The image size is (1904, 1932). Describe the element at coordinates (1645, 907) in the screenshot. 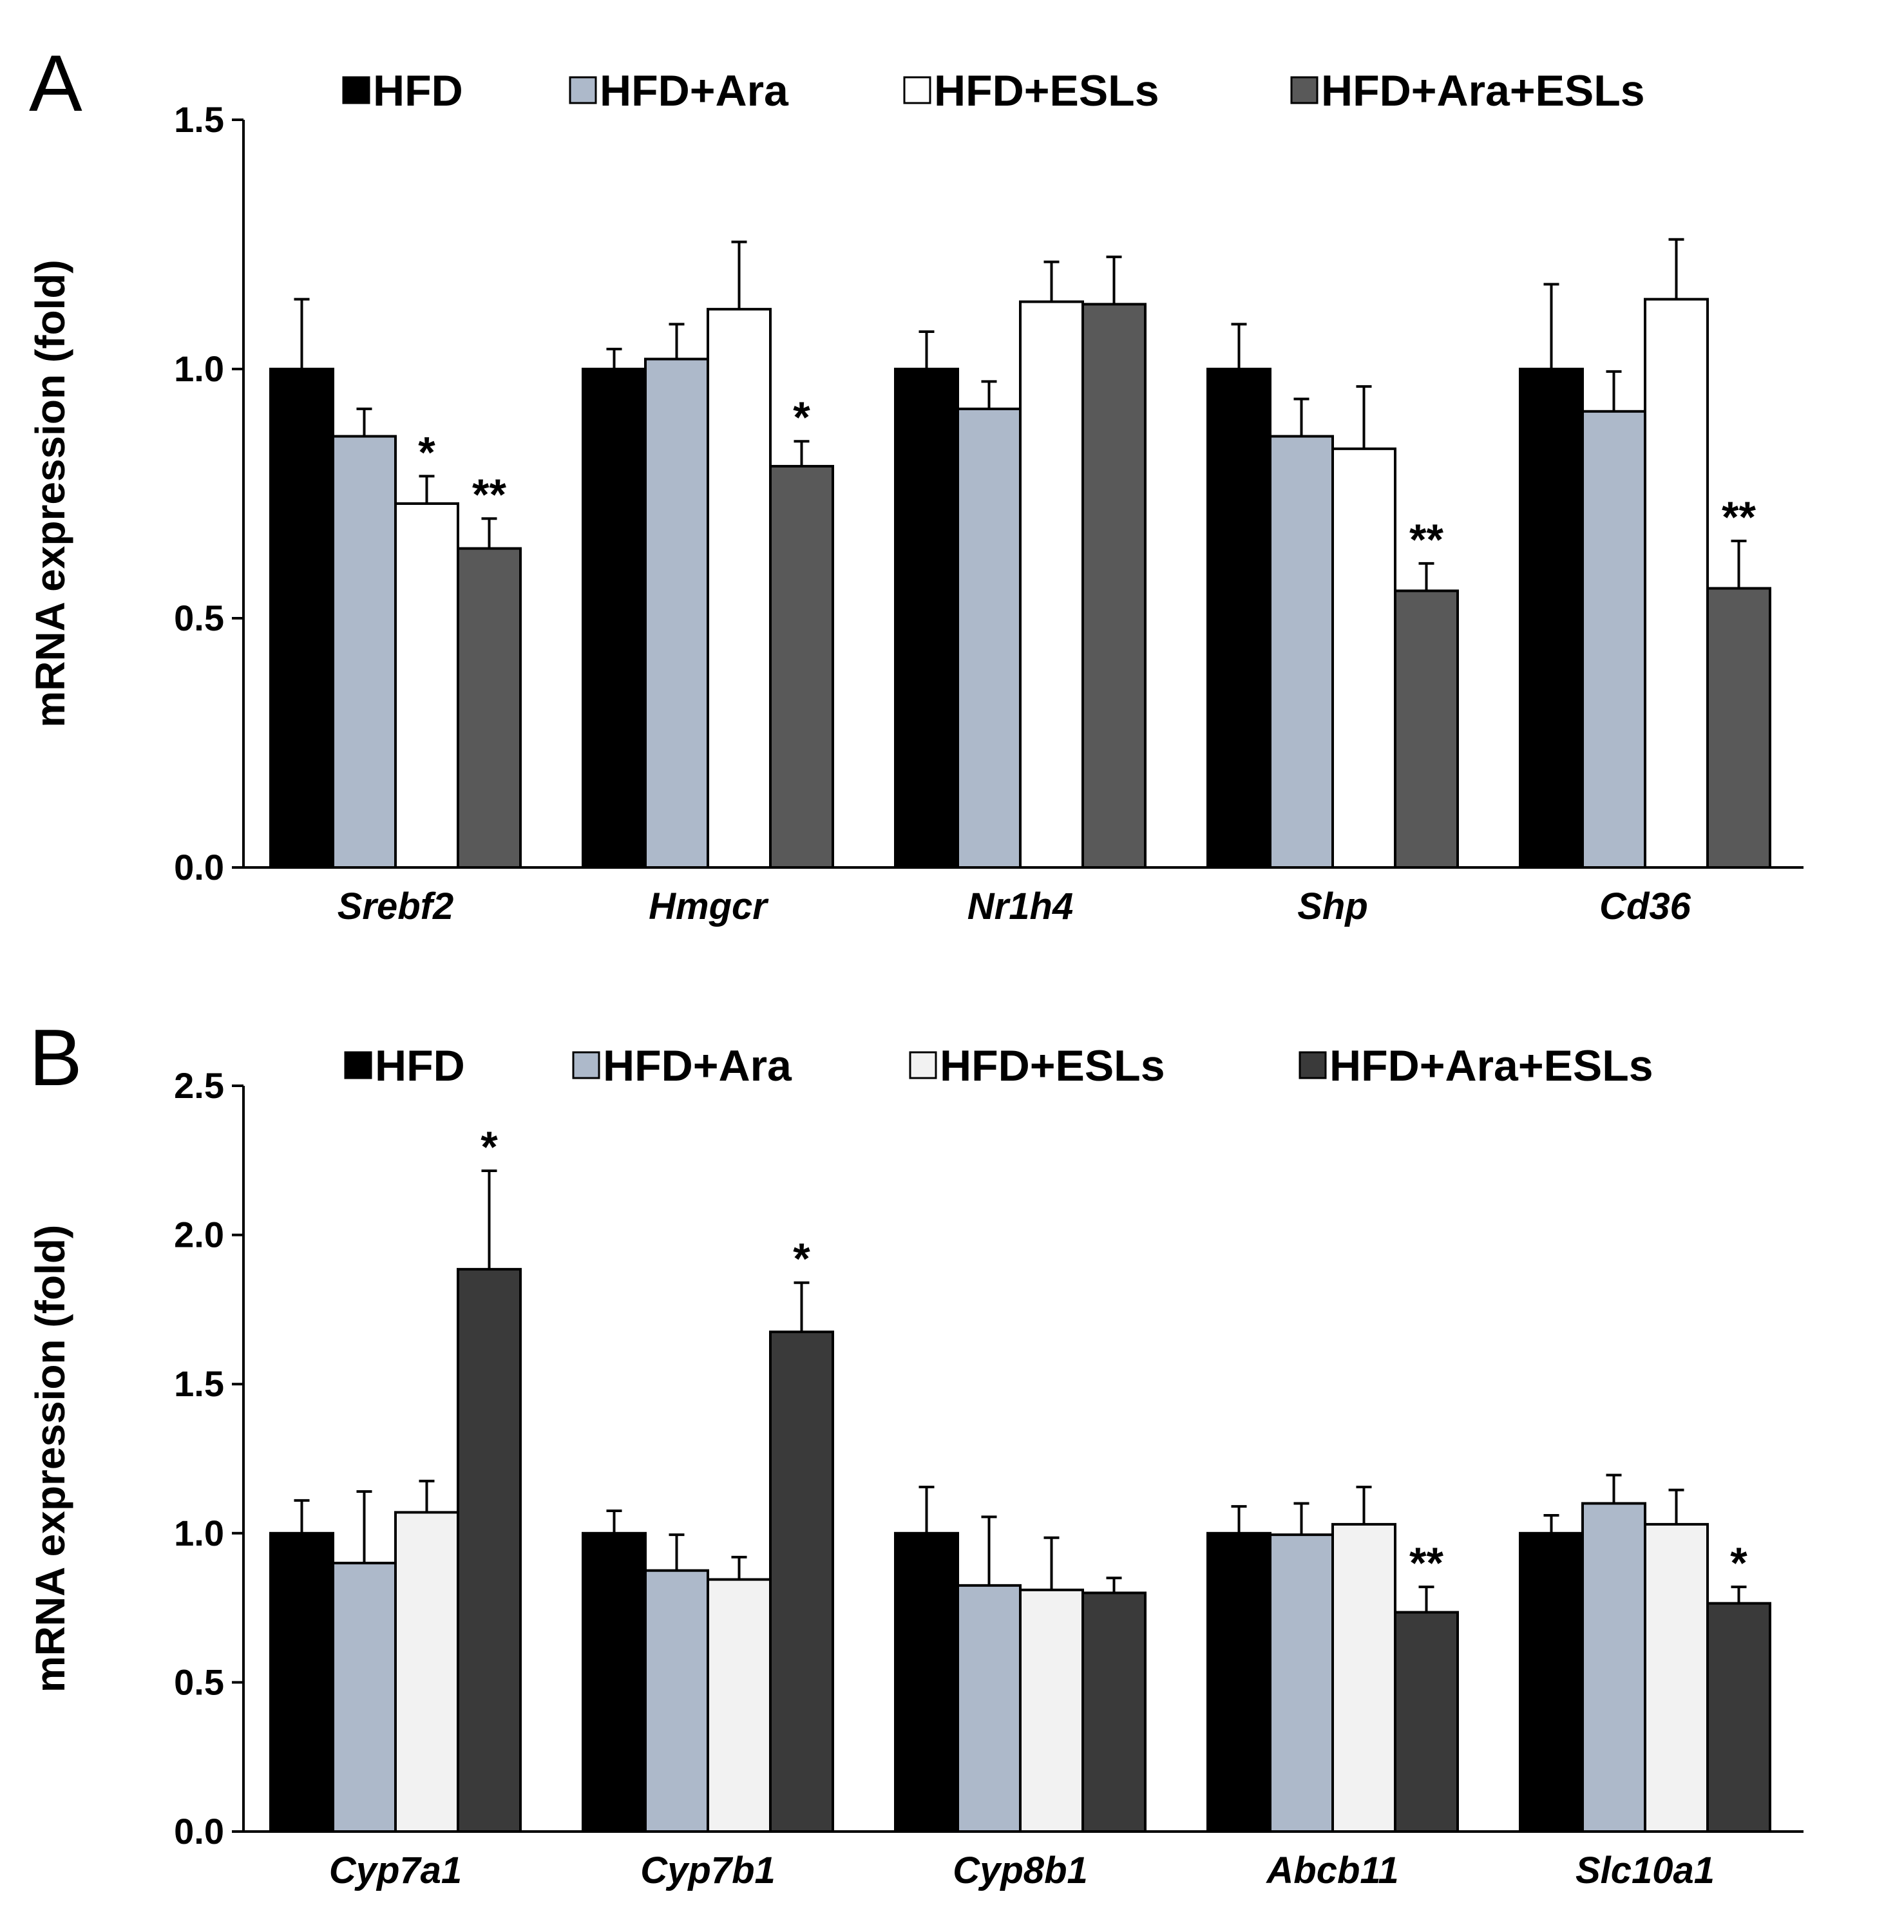

I see `x-tick-label: Cd36` at that location.